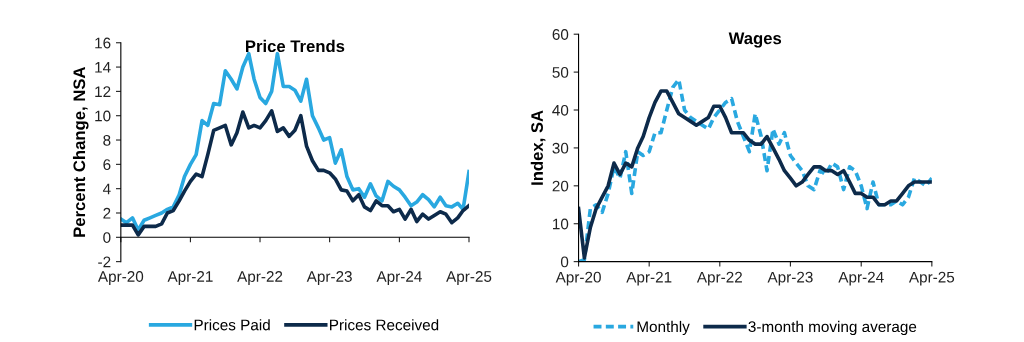  Describe the element at coordinates (663, 328) in the screenshot. I see `legend-label: Monthly` at that location.